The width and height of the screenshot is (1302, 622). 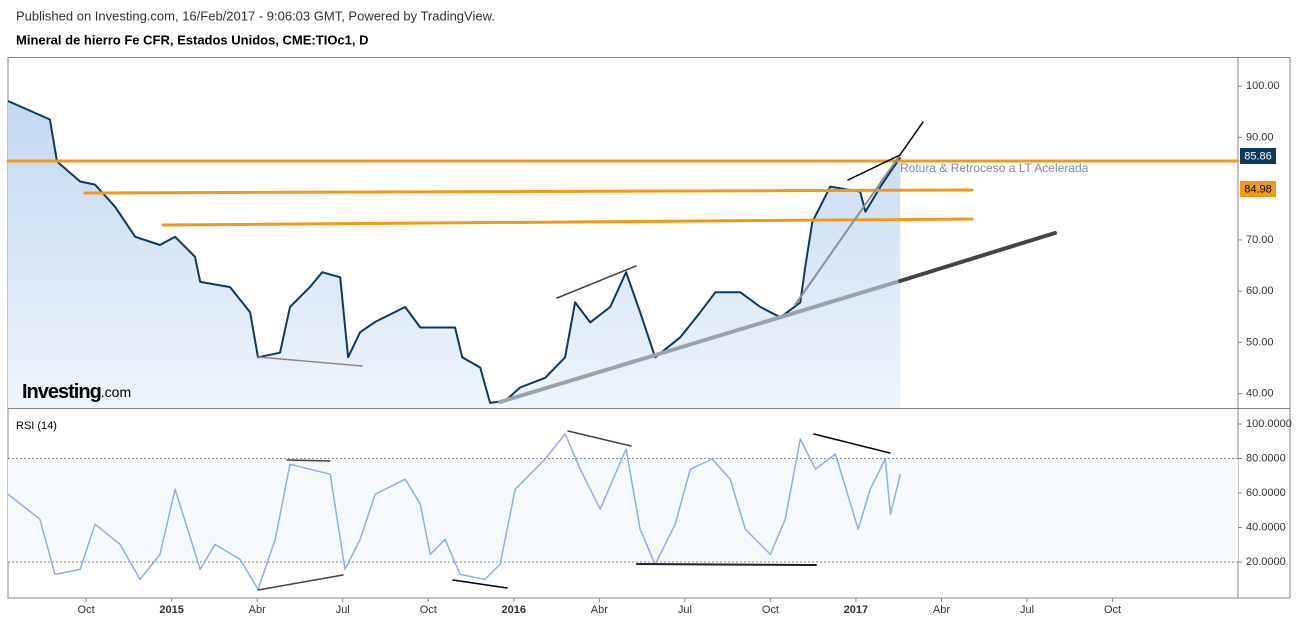 What do you see at coordinates (76, 392) in the screenshot?
I see `logo: Investing.com` at bounding box center [76, 392].